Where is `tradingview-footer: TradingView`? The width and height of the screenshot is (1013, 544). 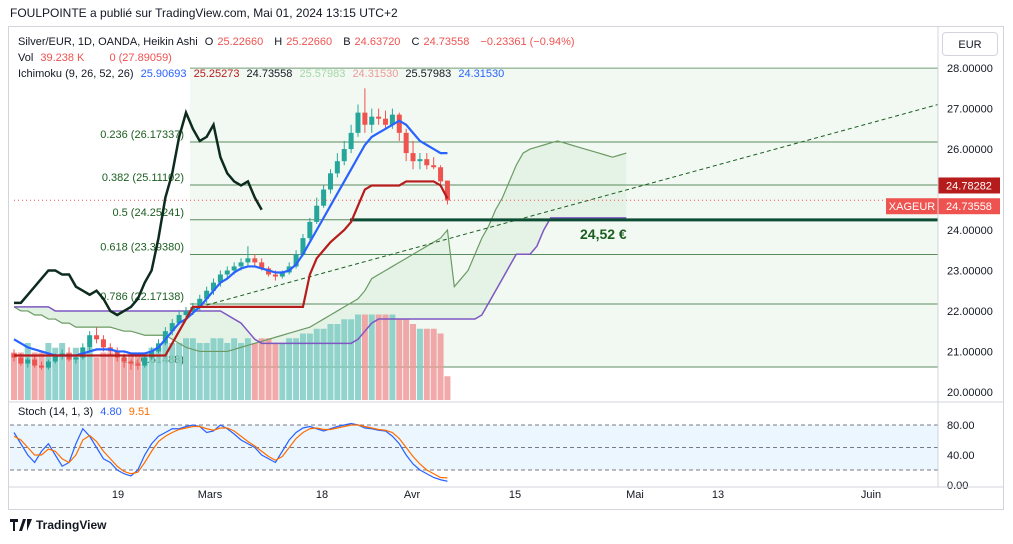
tradingview-footer: TradingView is located at coordinates (58, 525).